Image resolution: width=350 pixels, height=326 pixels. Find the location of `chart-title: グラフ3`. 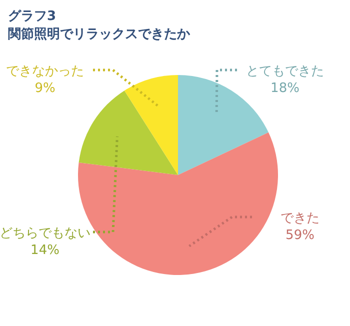

chart-title: グラフ3 is located at coordinates (32, 16).